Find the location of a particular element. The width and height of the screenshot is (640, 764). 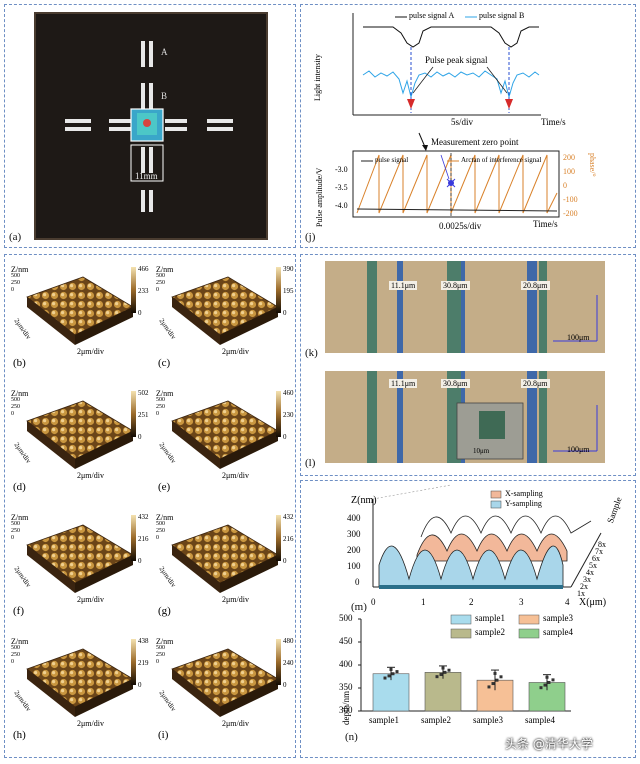

n-ytick: 500 is located at coordinates (346, 618).